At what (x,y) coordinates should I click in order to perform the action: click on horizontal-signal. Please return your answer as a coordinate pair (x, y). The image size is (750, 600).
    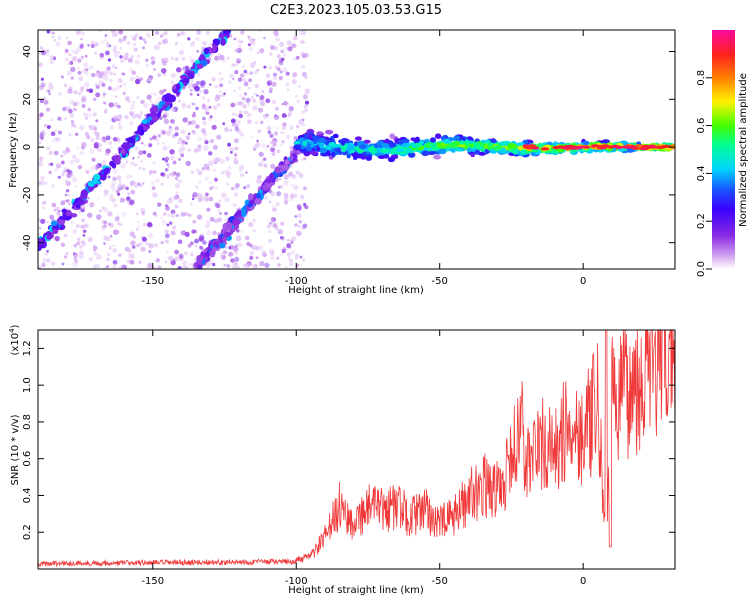
    Looking at the image, I should click on (484, 146).